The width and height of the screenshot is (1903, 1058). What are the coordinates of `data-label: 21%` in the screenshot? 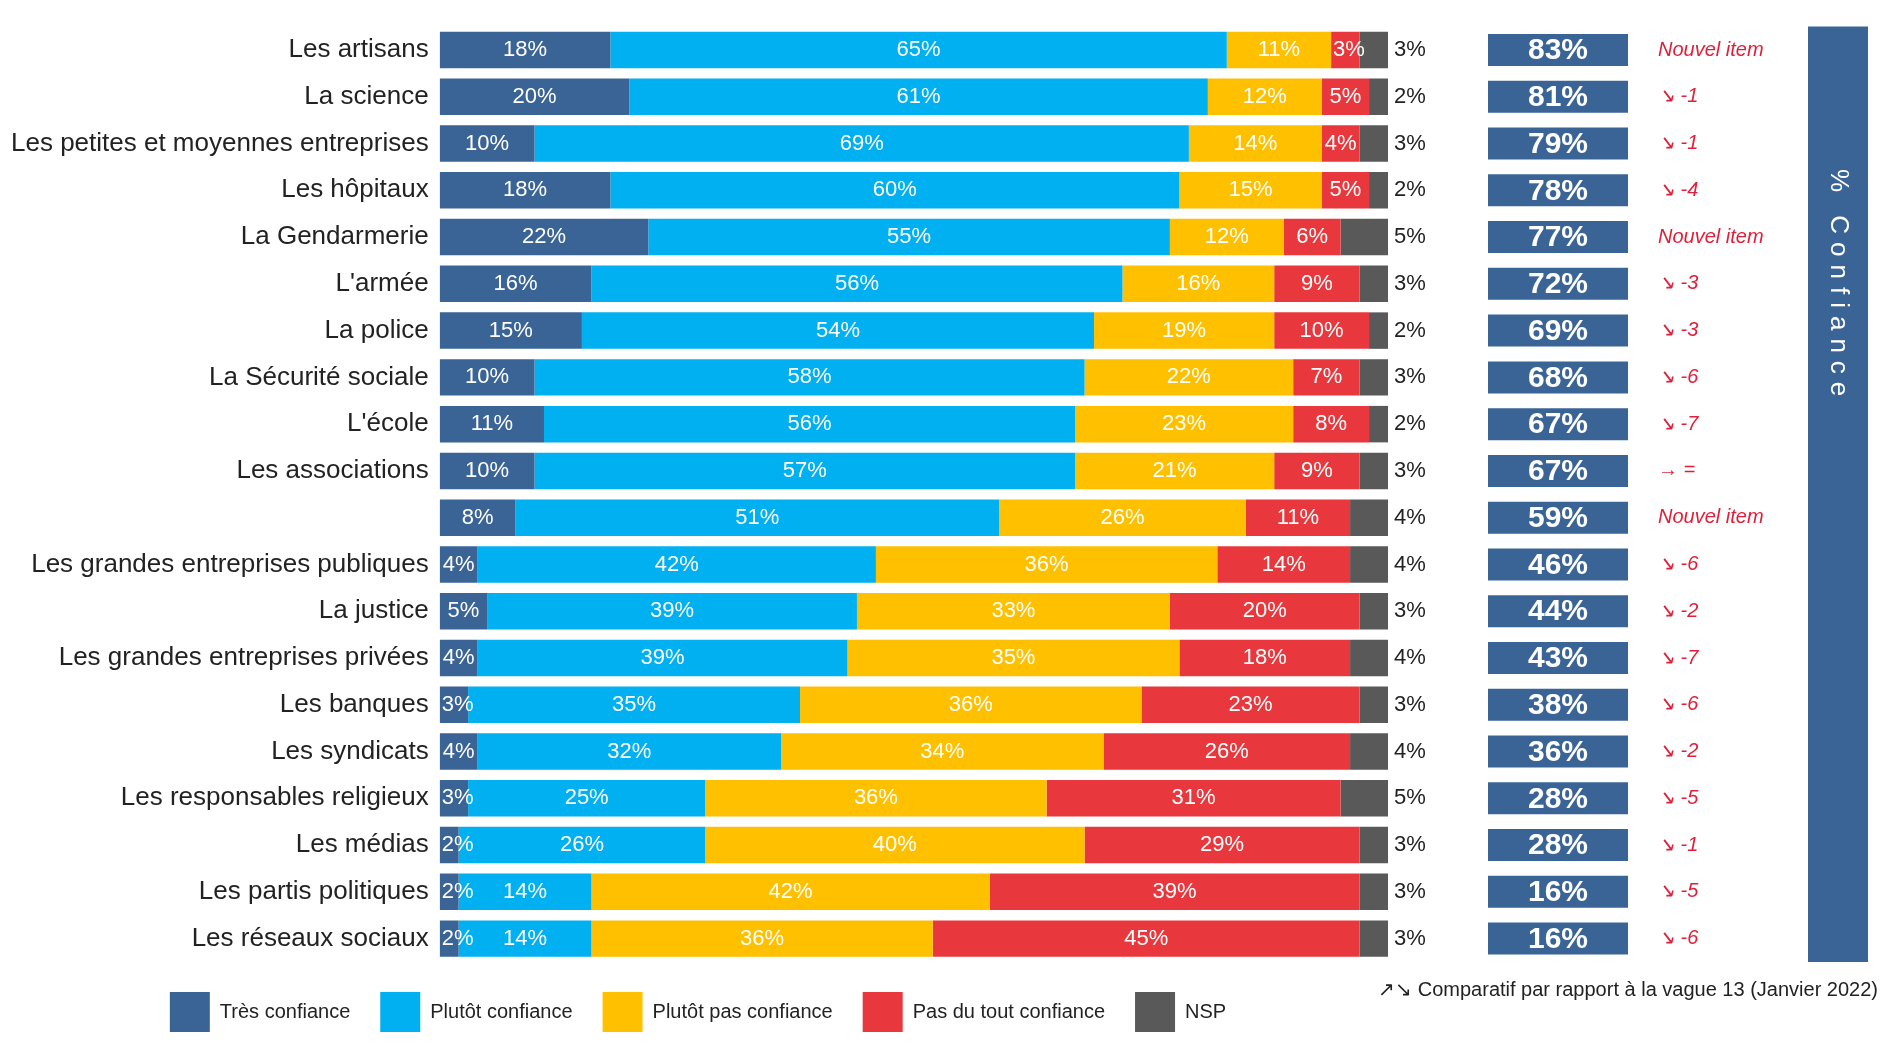 It's located at (1174, 469).